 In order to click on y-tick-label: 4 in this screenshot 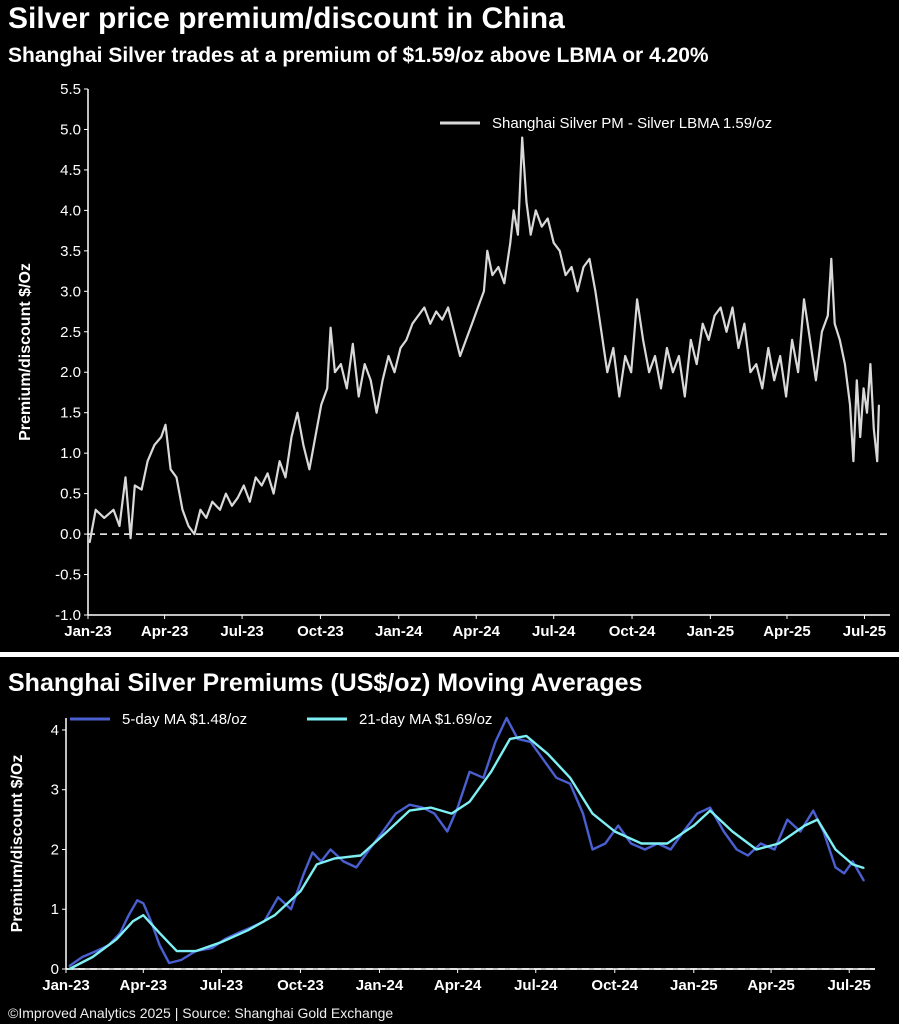, I will do `click(55, 730)`.